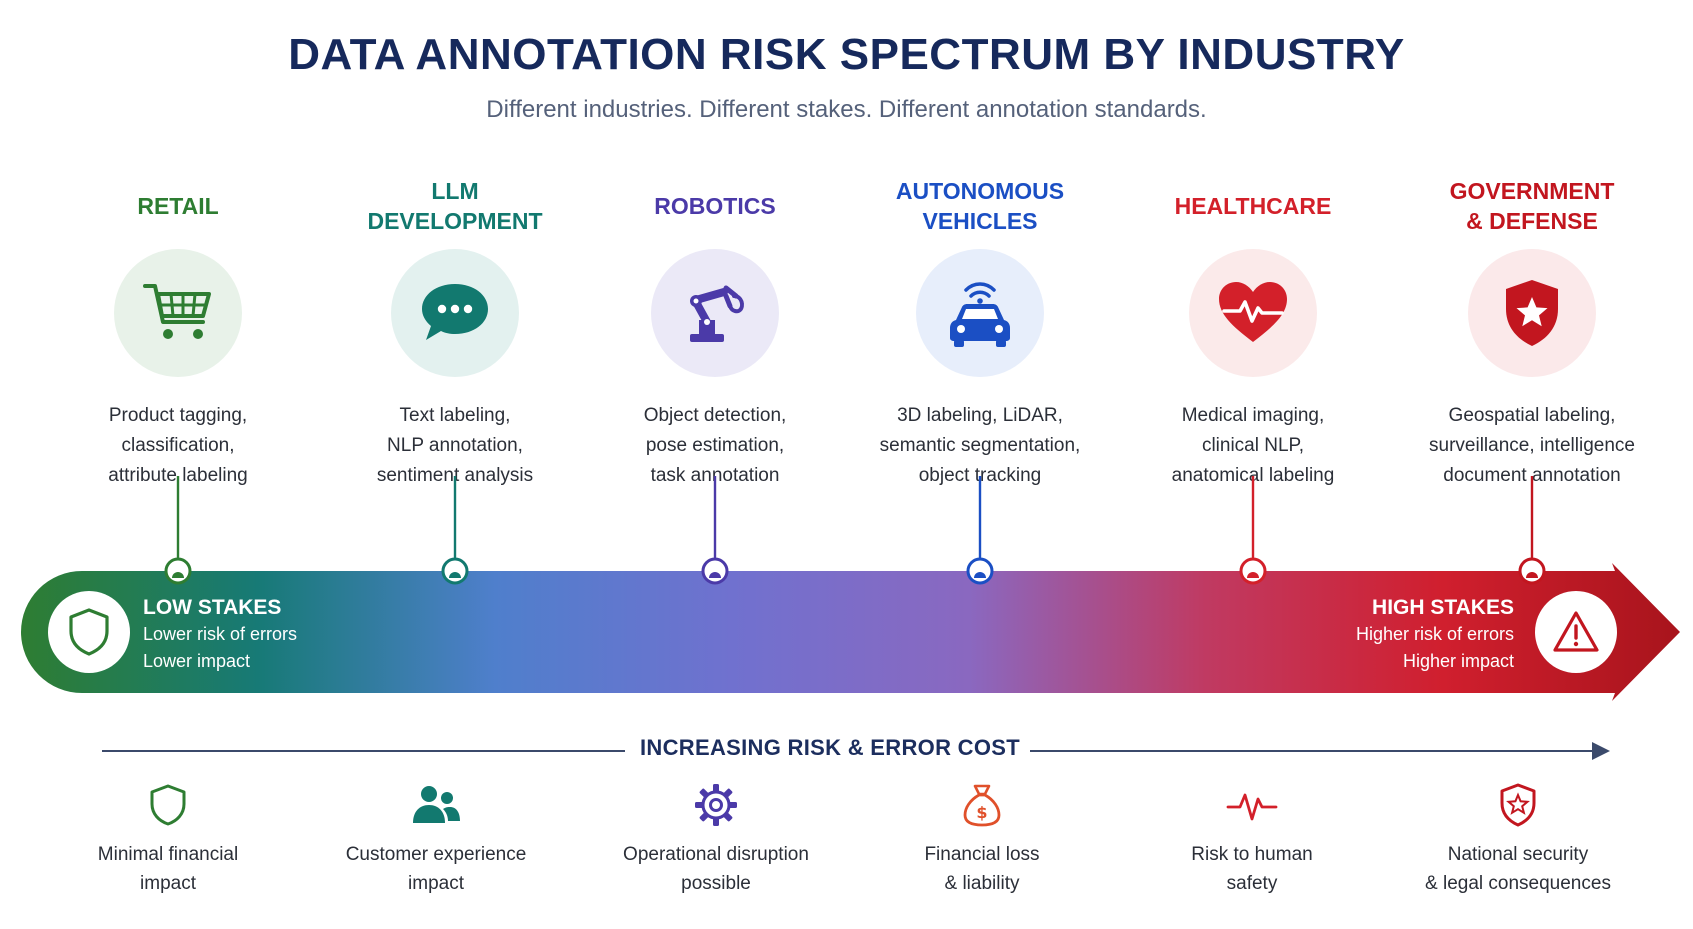 The image size is (1693, 929). What do you see at coordinates (1518, 883) in the screenshot?
I see `impact-text-line: & legal consequences` at bounding box center [1518, 883].